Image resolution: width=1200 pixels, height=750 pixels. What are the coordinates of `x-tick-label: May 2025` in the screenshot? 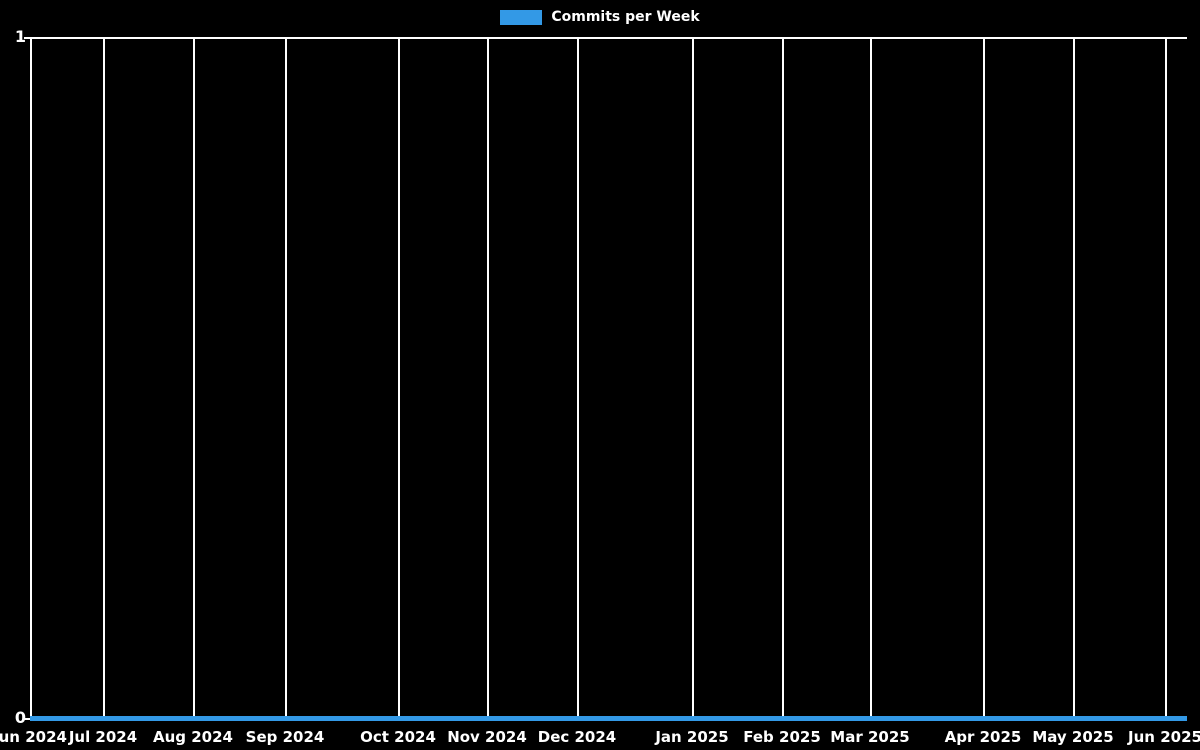 It's located at (1073, 737).